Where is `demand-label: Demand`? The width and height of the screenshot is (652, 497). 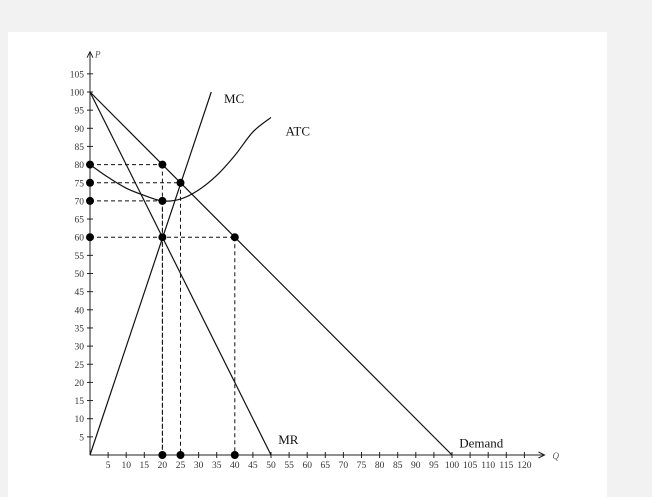
demand-label: Demand is located at coordinates (481, 443).